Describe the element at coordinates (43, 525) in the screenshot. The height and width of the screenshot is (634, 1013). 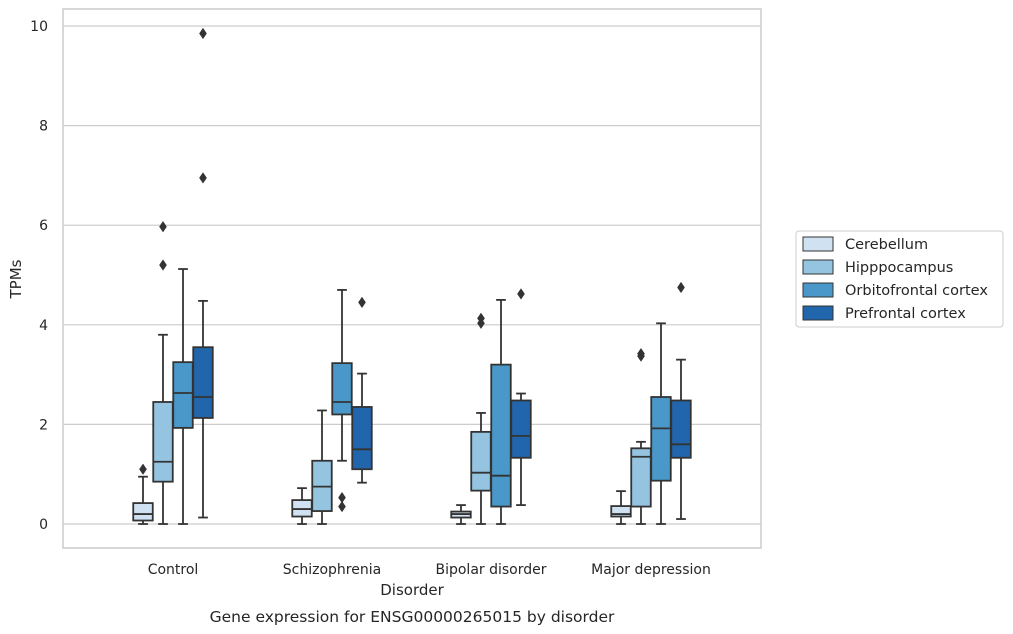
I see `y-tick-label: 0` at that location.